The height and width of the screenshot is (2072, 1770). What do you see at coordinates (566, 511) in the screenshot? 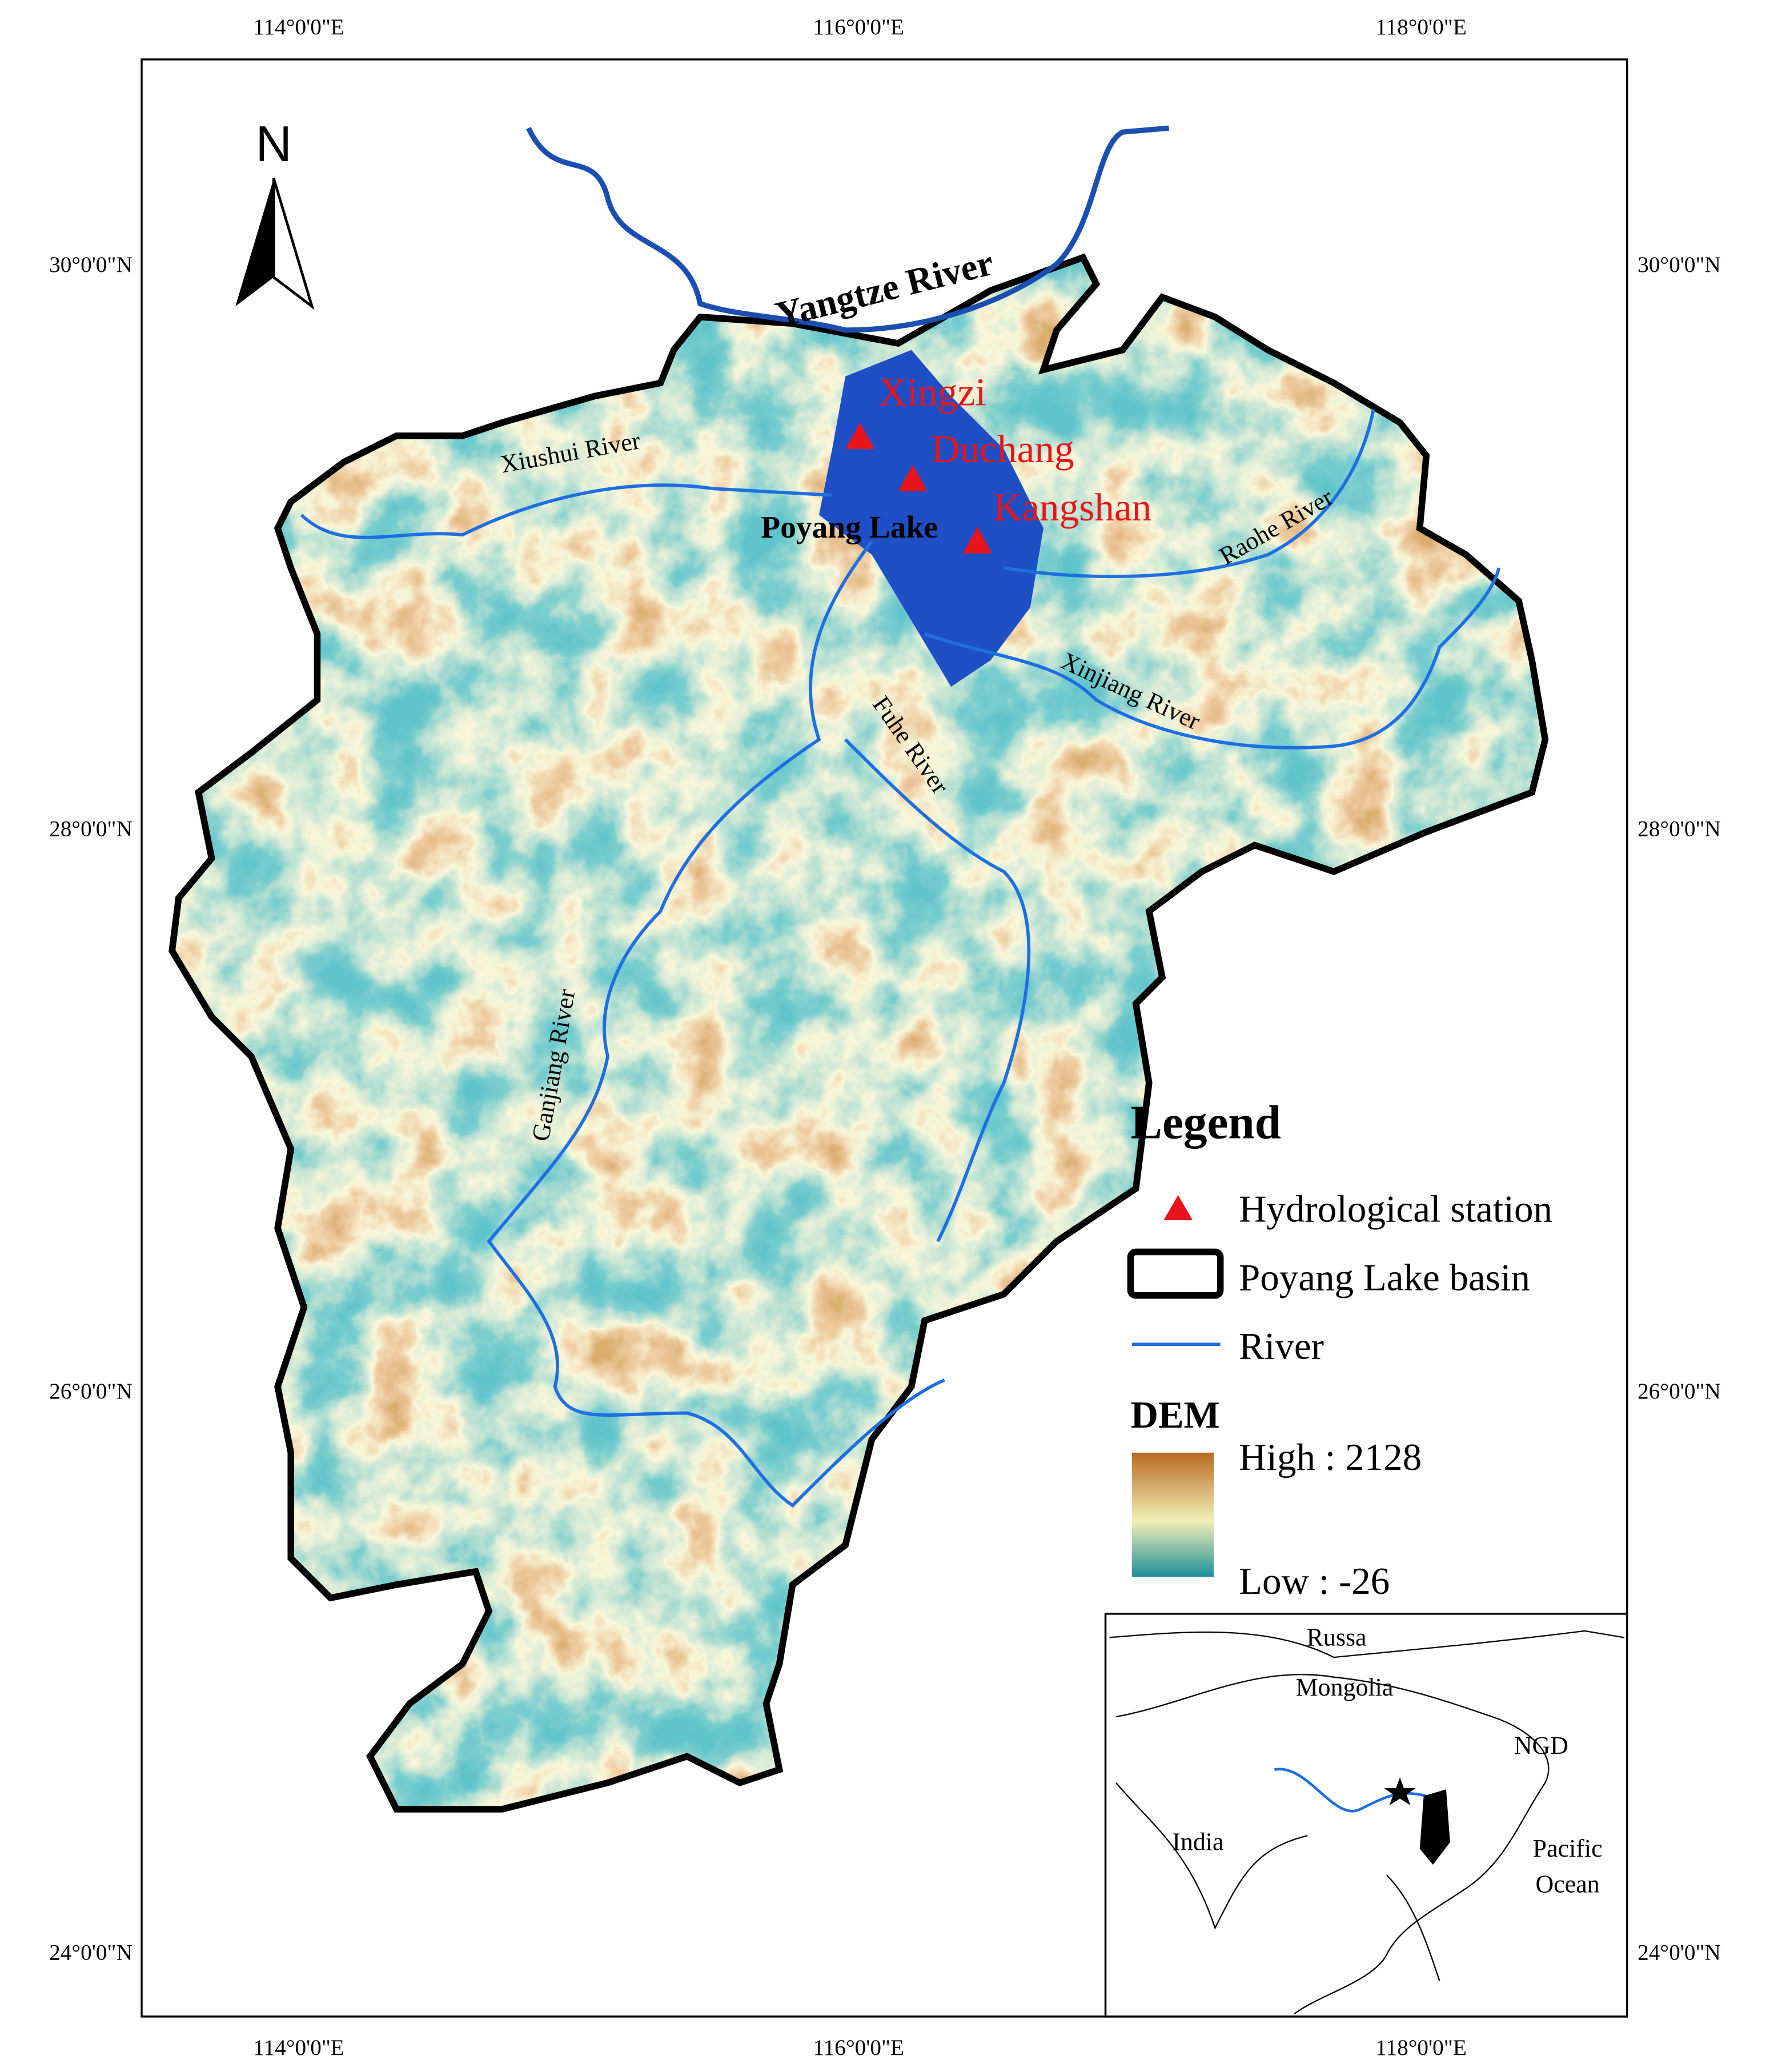
I see `xiushui-river` at bounding box center [566, 511].